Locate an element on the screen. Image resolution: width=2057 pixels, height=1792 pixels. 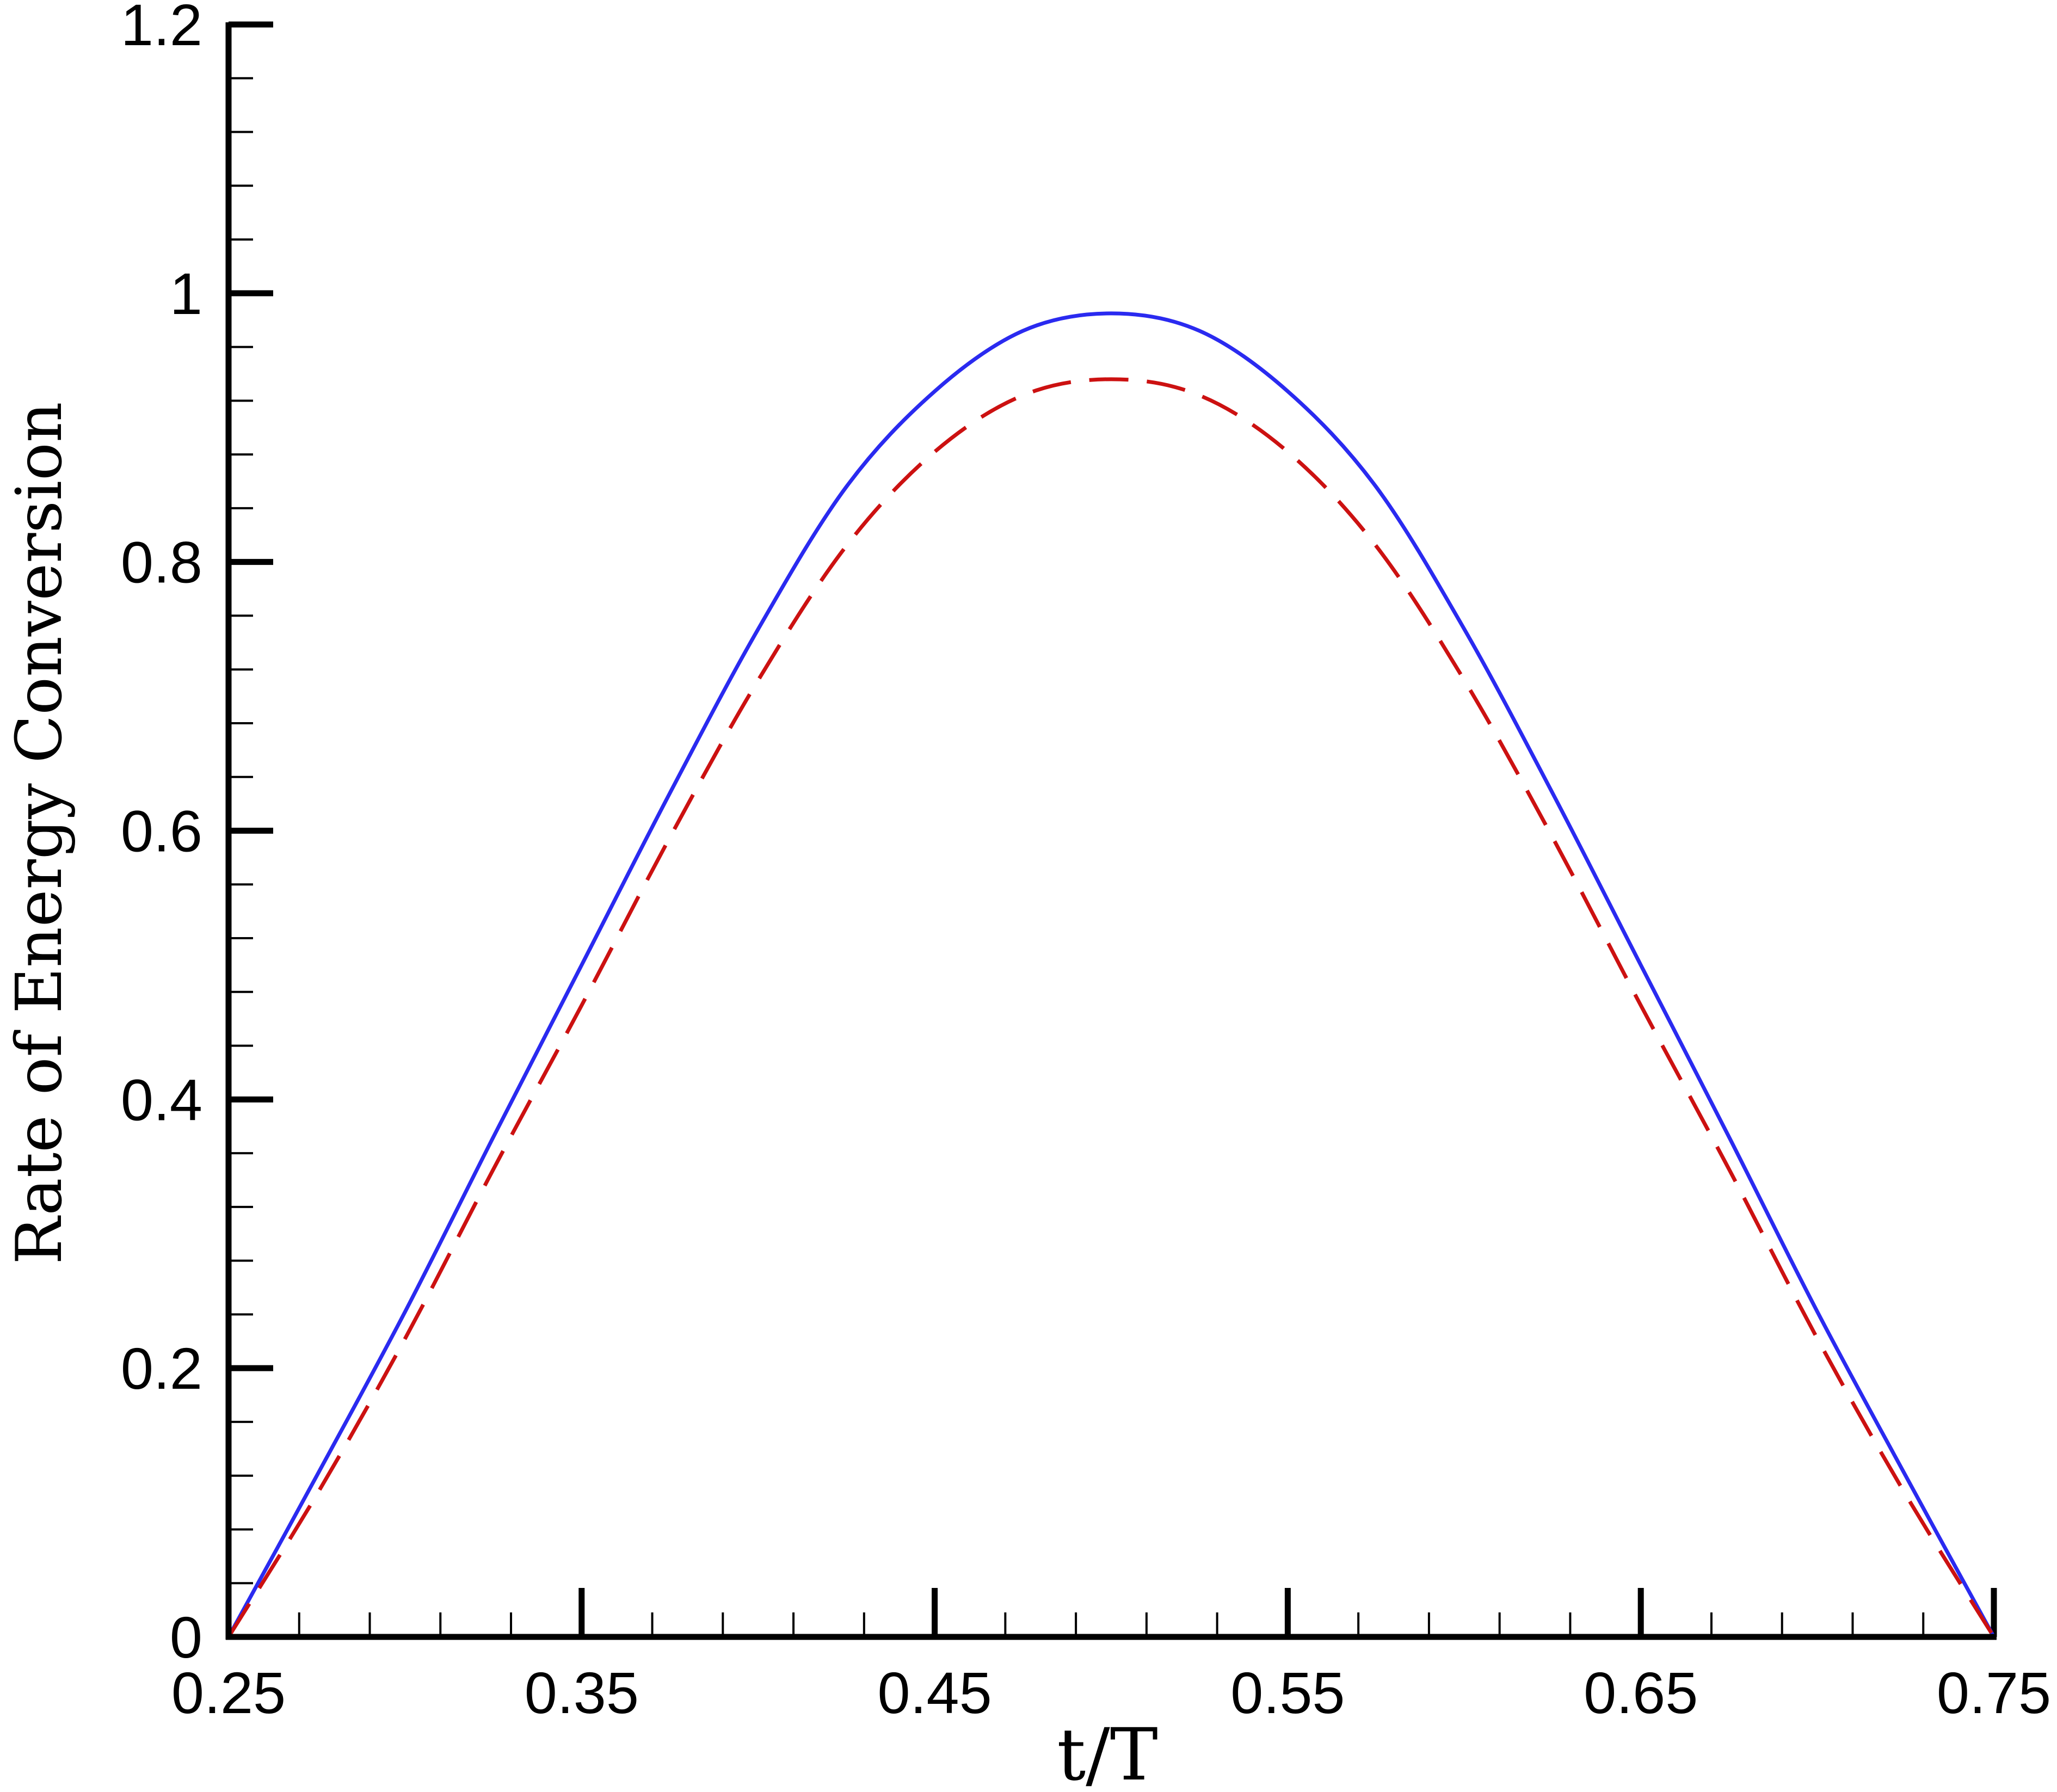
x-tick-label: 0.75 is located at coordinates (1994, 1693).